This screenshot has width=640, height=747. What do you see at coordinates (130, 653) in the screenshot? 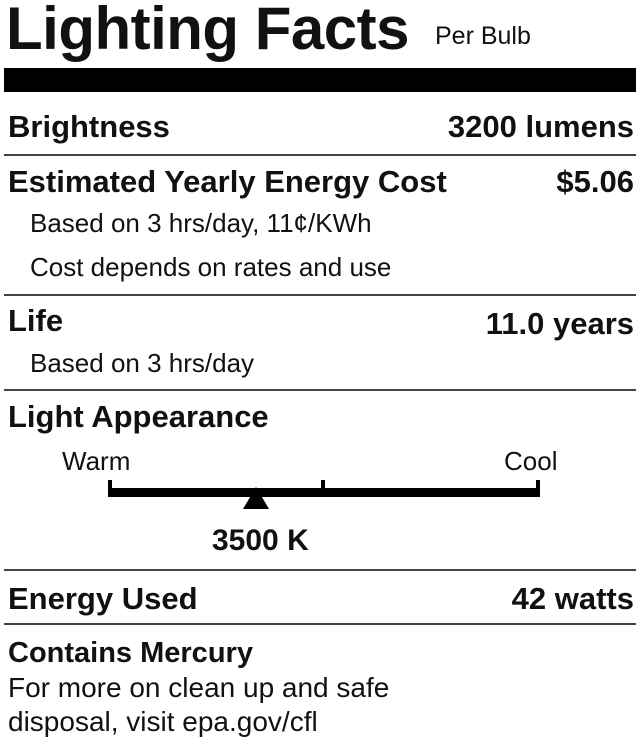
I see `mercury-label: Contains Mercury` at bounding box center [130, 653].